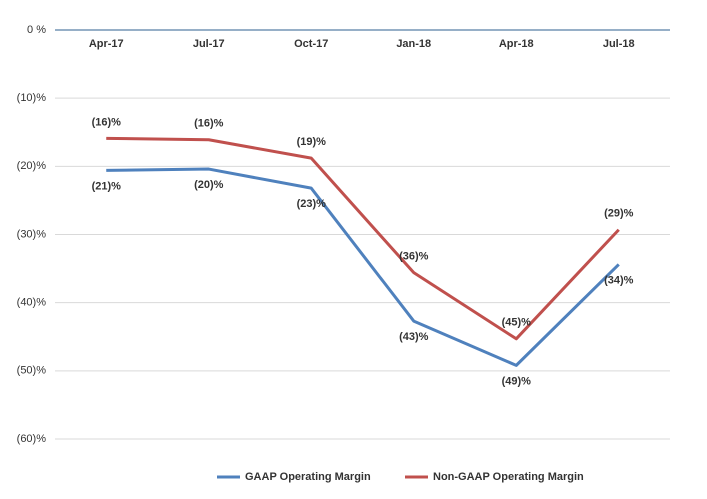 The height and width of the screenshot is (499, 707). Describe the element at coordinates (32, 303) in the screenshot. I see `y-tick-label: (40)%` at that location.